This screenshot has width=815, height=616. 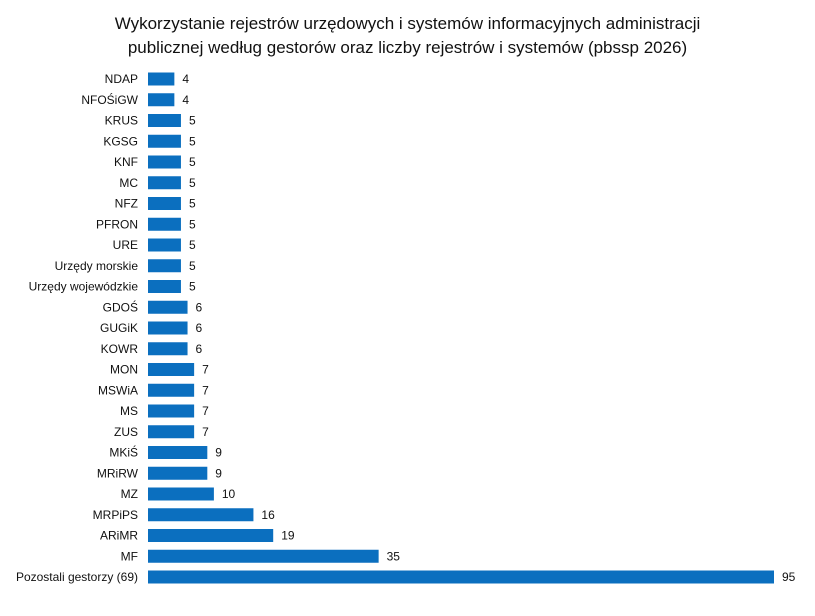 What do you see at coordinates (129, 411) in the screenshot?
I see `category-label: MS` at bounding box center [129, 411].